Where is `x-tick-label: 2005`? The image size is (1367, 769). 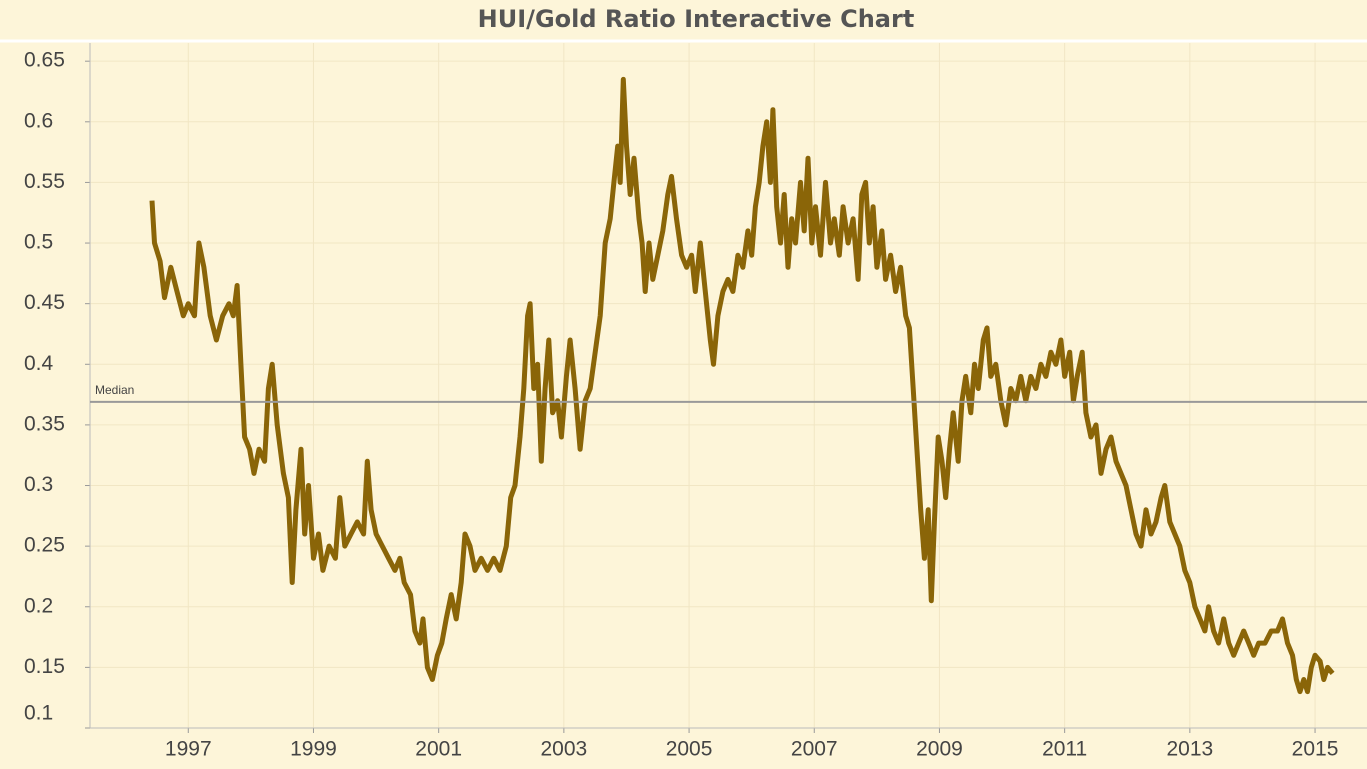
x-tick-label: 2005 is located at coordinates (689, 749).